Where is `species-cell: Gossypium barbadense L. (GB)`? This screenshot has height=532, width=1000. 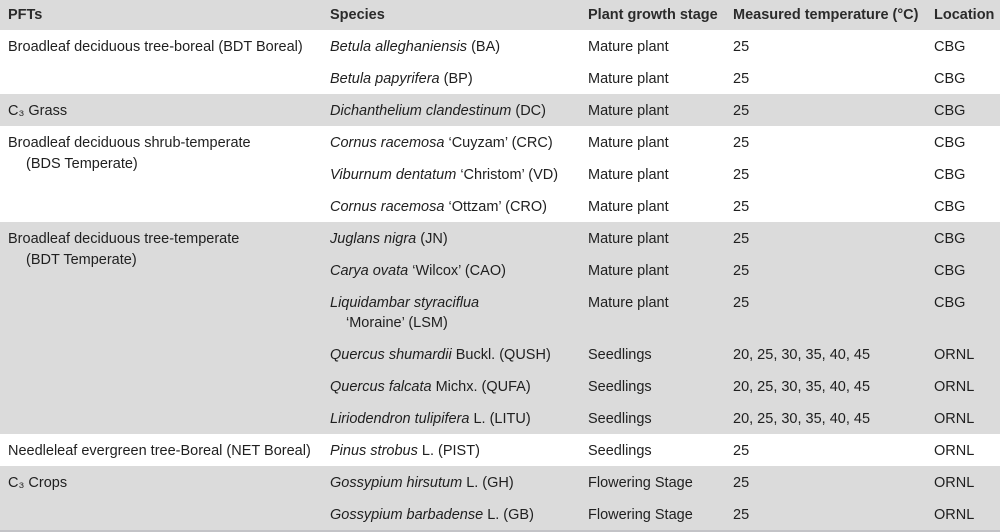 species-cell: Gossypium barbadense L. (GB) is located at coordinates (459, 515).